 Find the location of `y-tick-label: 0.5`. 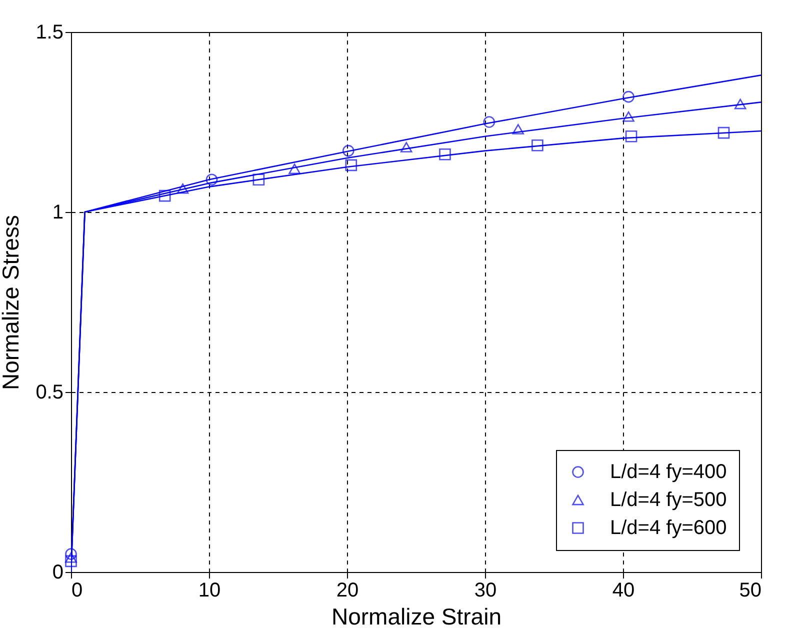

y-tick-label: 0.5 is located at coordinates (50, 393).